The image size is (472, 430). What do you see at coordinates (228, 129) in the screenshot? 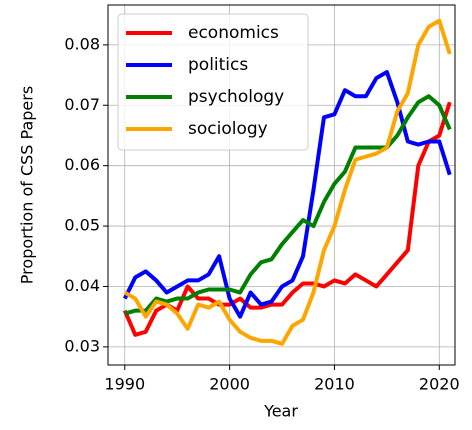
I see `legend-label: sociology` at bounding box center [228, 129].